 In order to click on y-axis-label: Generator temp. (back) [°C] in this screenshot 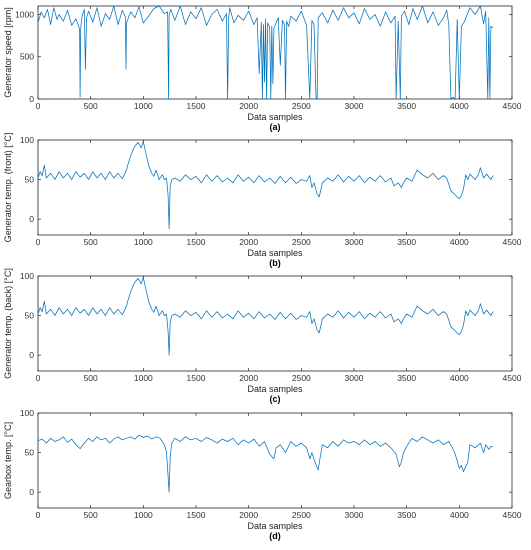, I will do `click(8, 323)`.